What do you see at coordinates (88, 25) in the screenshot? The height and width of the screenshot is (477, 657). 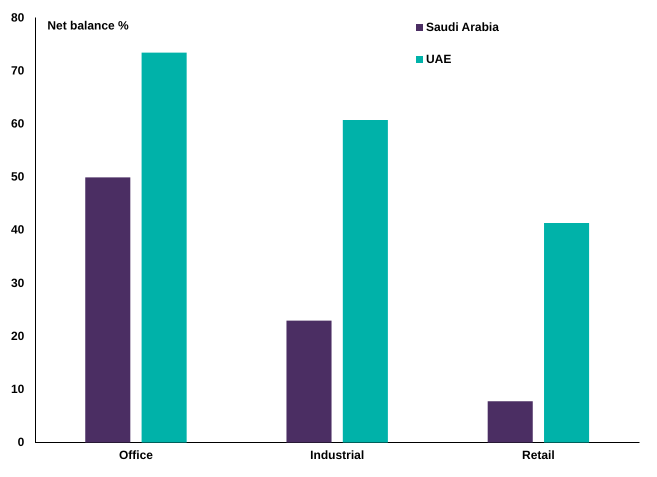 I see `y-axis-title: Net balance %` at bounding box center [88, 25].